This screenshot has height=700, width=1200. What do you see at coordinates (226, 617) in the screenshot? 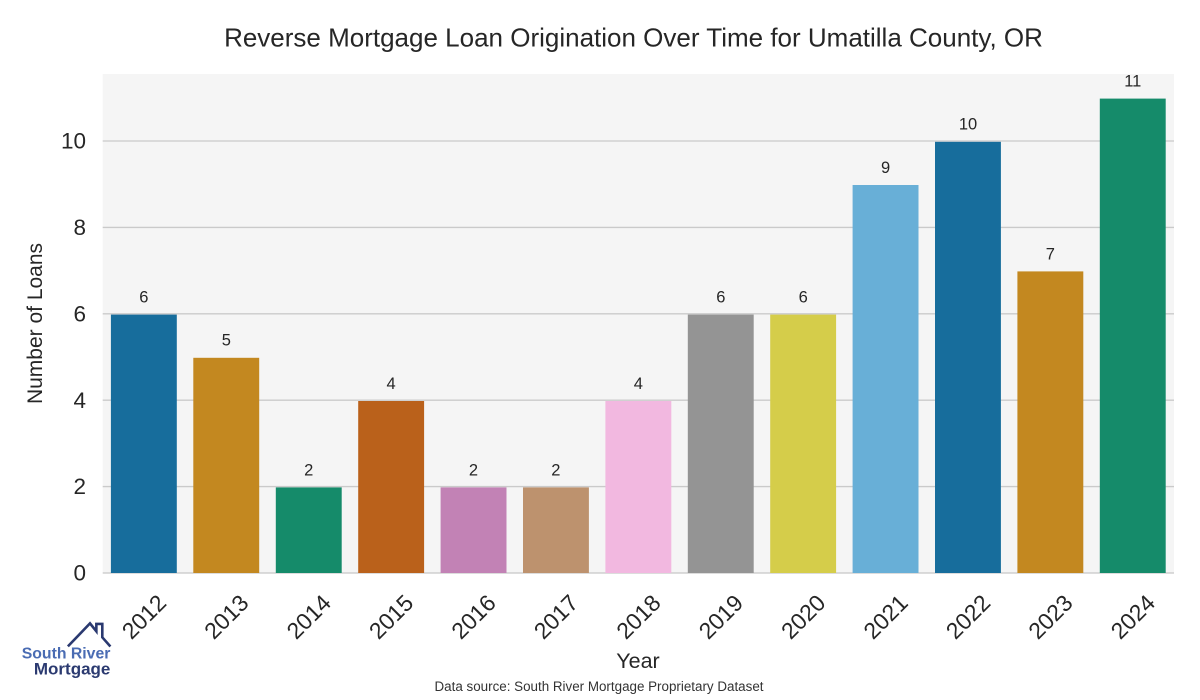
I see `svg-text: 2013` at bounding box center [226, 617].